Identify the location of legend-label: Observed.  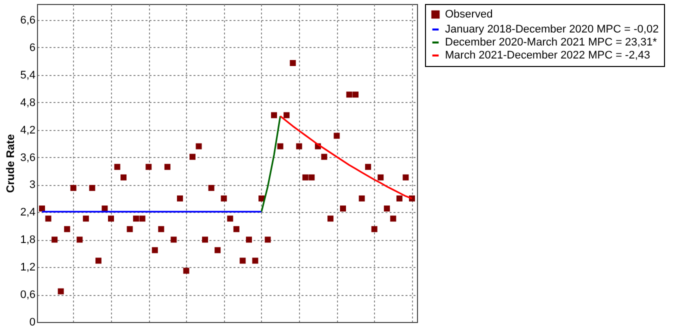
(469, 14).